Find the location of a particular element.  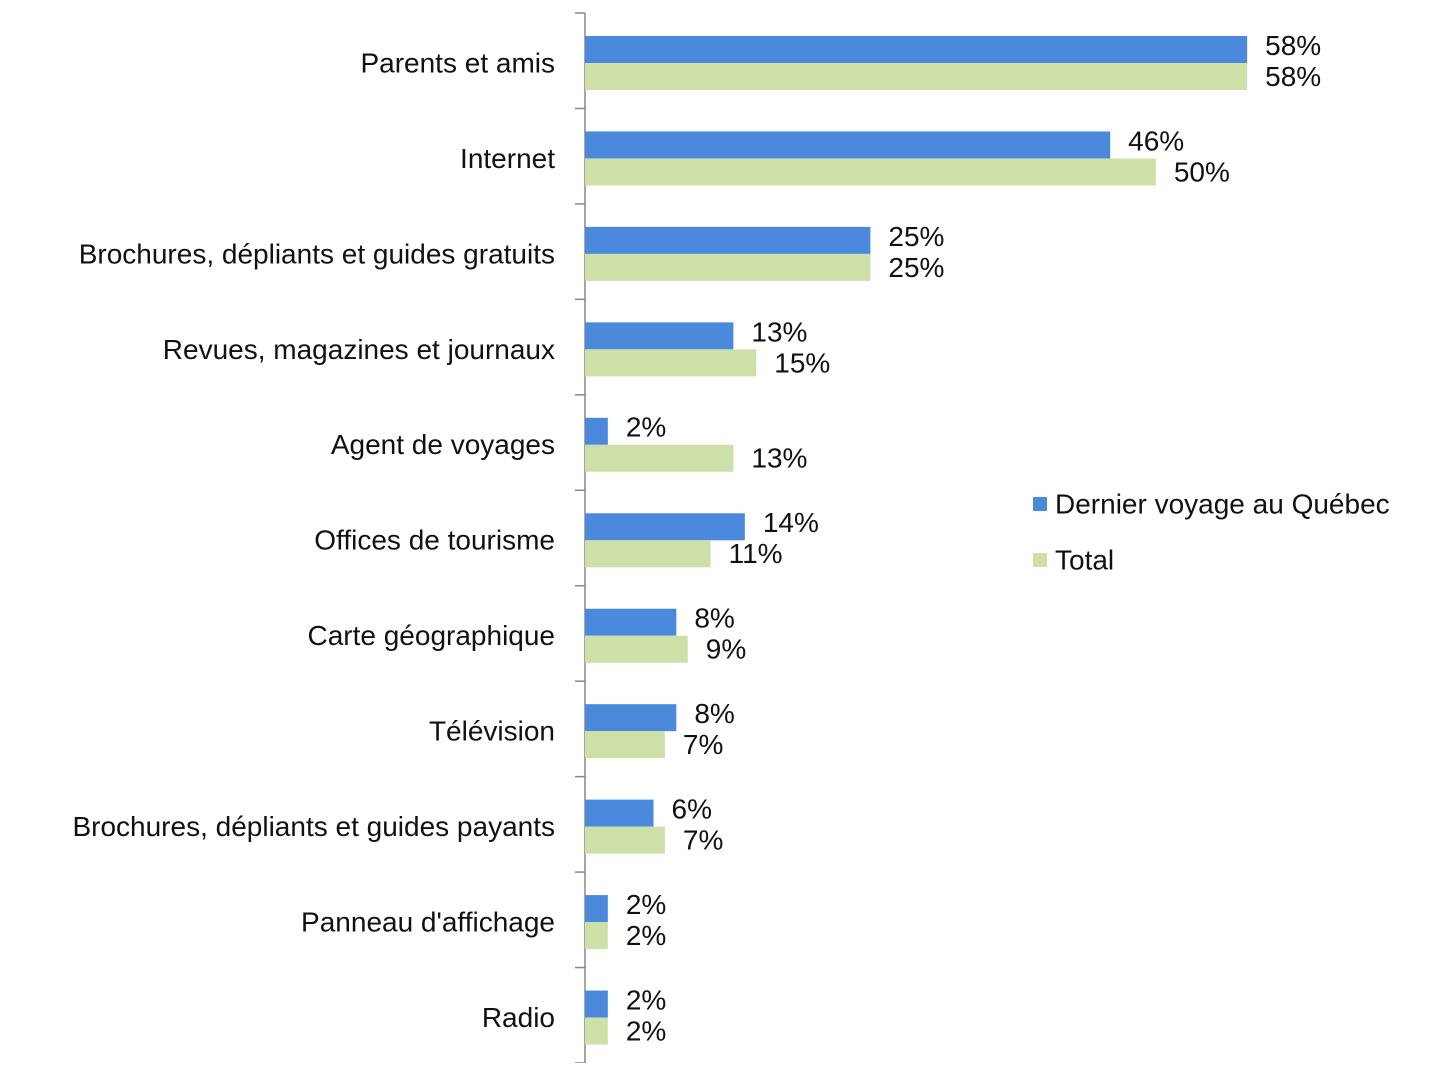

value-label: 6% is located at coordinates (692, 809).